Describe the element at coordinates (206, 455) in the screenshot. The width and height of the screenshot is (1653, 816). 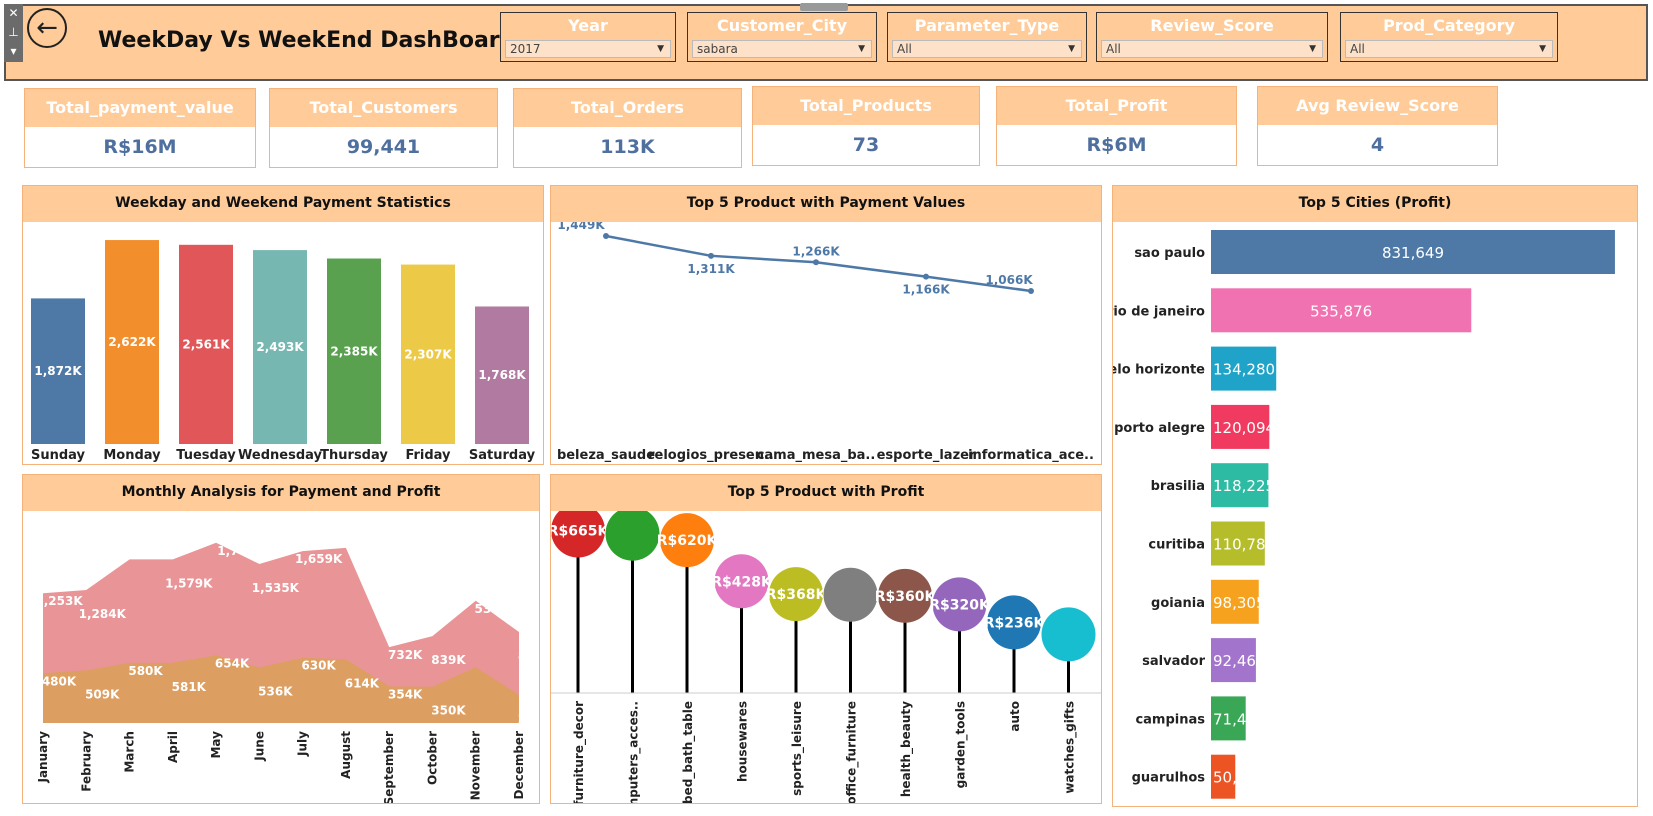
I see `tick-label: Tuesday` at that location.